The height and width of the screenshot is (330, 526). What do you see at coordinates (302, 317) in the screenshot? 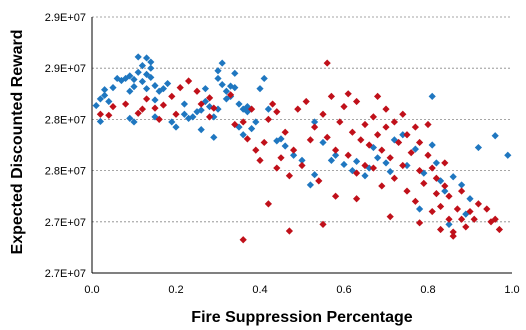
I see `x-axis-title: Fire Suppression Percentage` at bounding box center [302, 317].